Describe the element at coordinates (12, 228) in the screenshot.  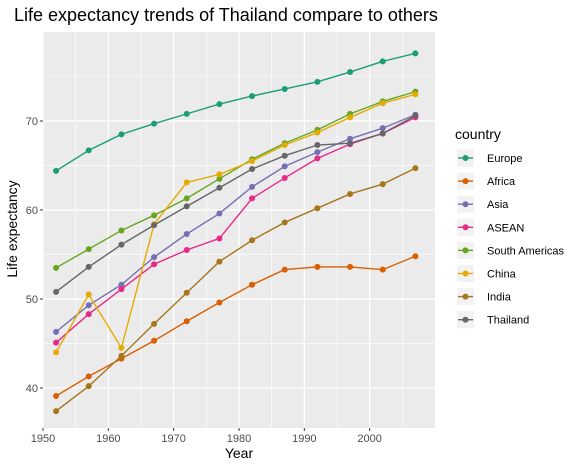
I see `y-axis-title: Life expectancy` at that location.